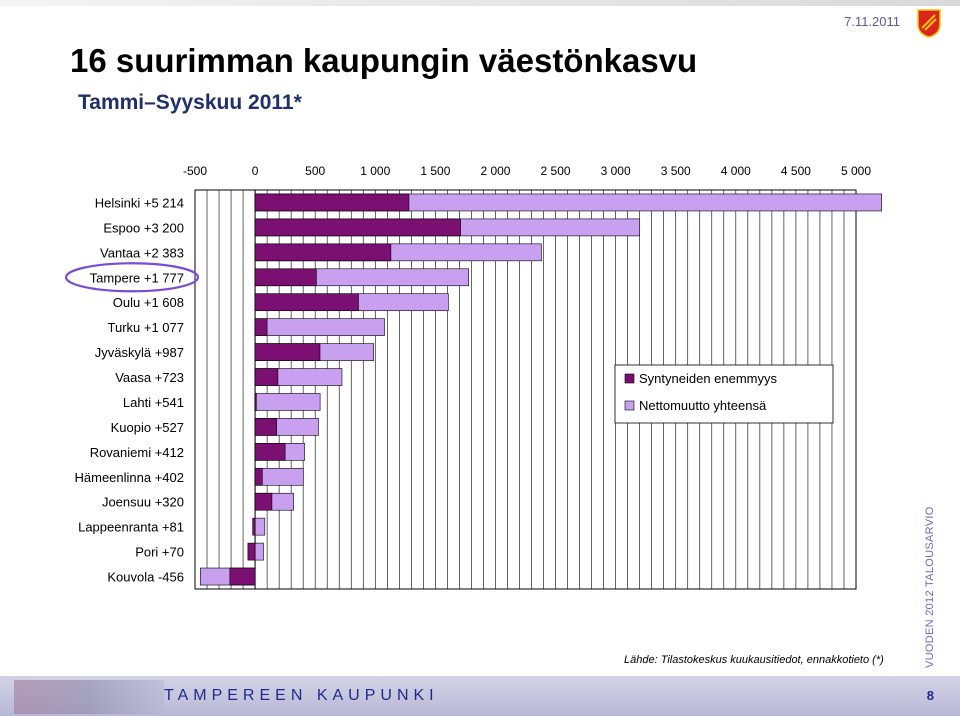 The height and width of the screenshot is (716, 960). What do you see at coordinates (556, 171) in the screenshot?
I see `x-tick-label: 2 500` at bounding box center [556, 171].